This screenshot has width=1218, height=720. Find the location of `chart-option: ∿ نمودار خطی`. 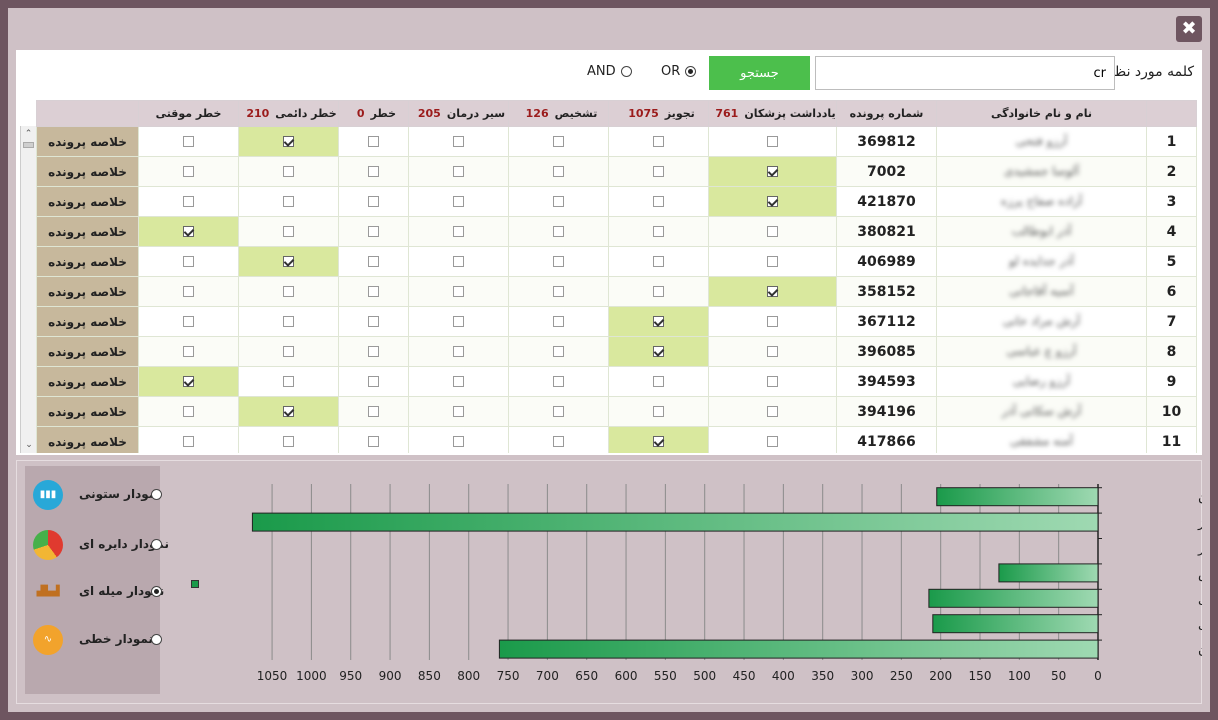

chart-option: ∿ نمودار خطی is located at coordinates (98, 641).